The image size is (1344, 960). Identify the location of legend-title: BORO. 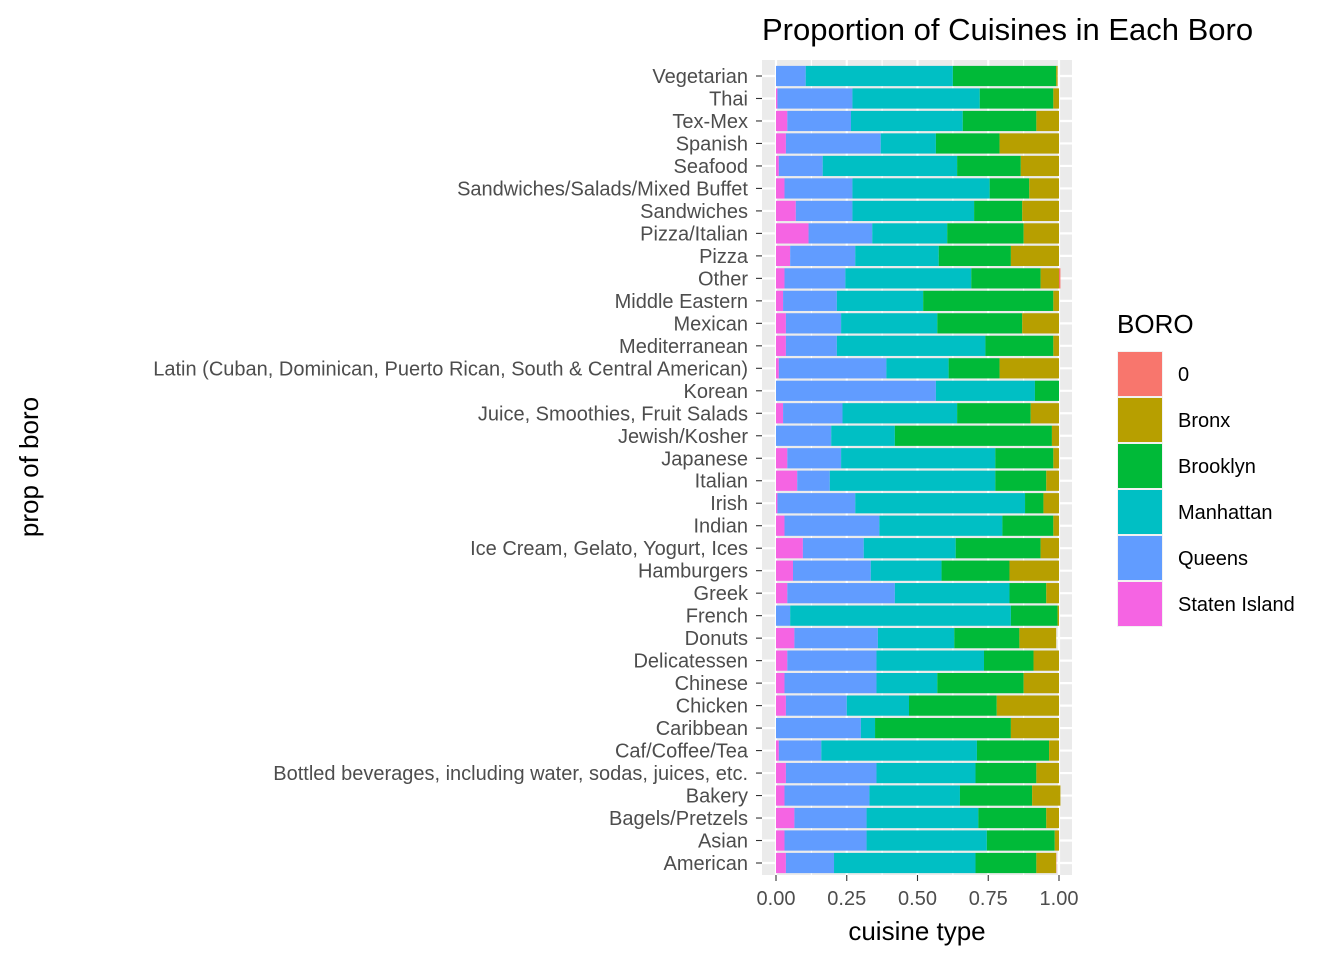
(1155, 324).